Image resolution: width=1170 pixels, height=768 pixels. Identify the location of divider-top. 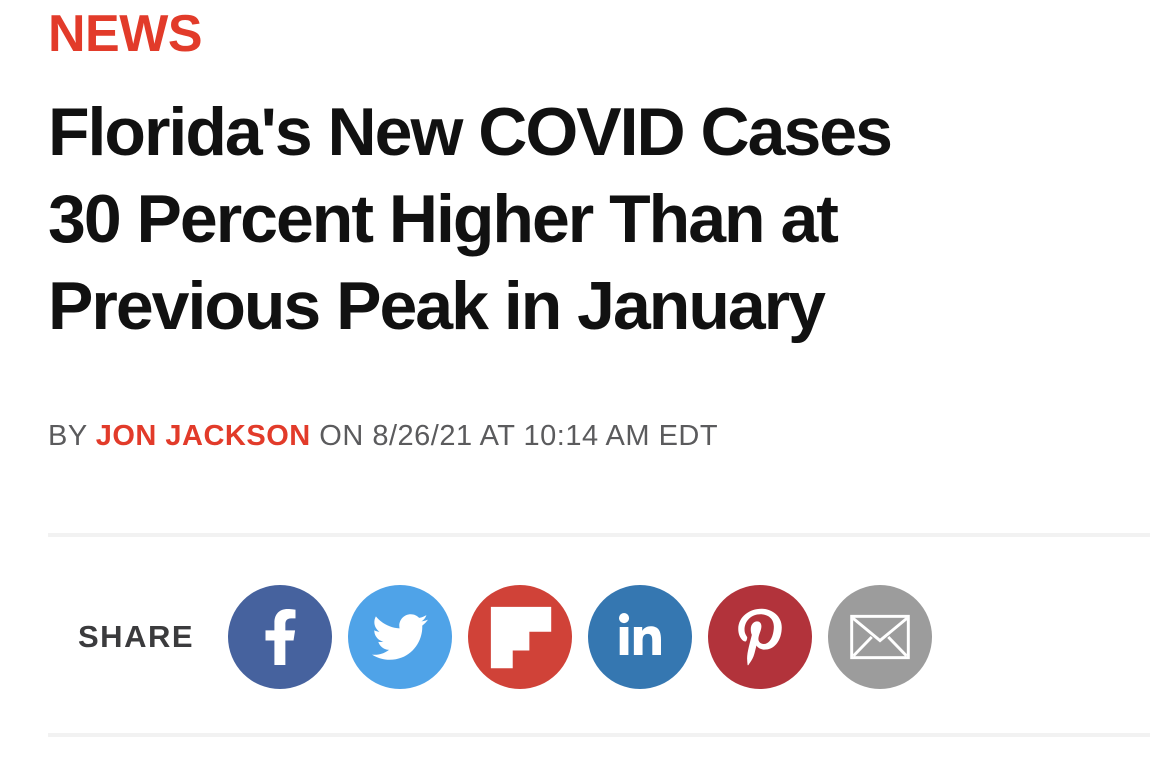
(599, 535).